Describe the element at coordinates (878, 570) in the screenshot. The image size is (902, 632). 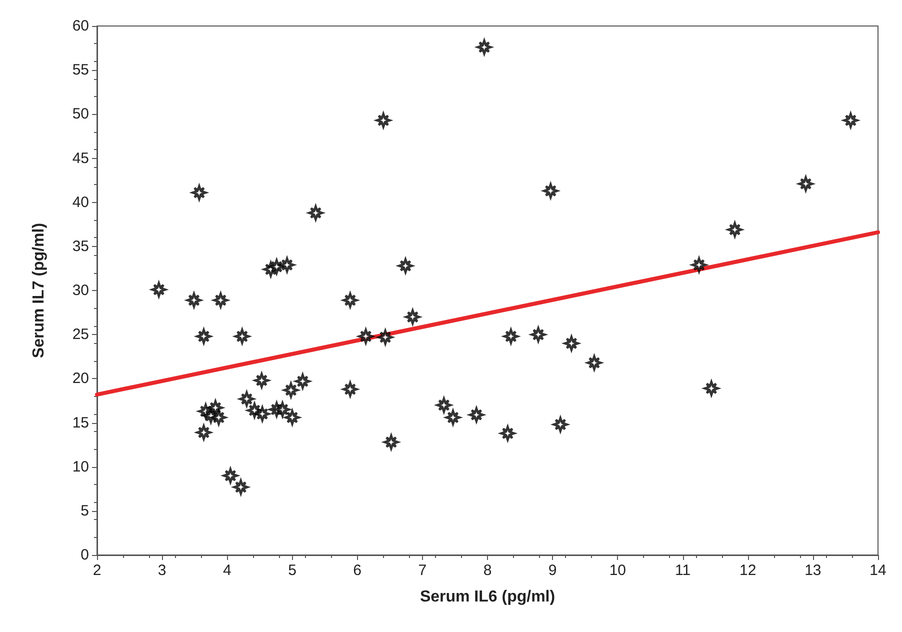
I see `x-tick-label: 14` at that location.